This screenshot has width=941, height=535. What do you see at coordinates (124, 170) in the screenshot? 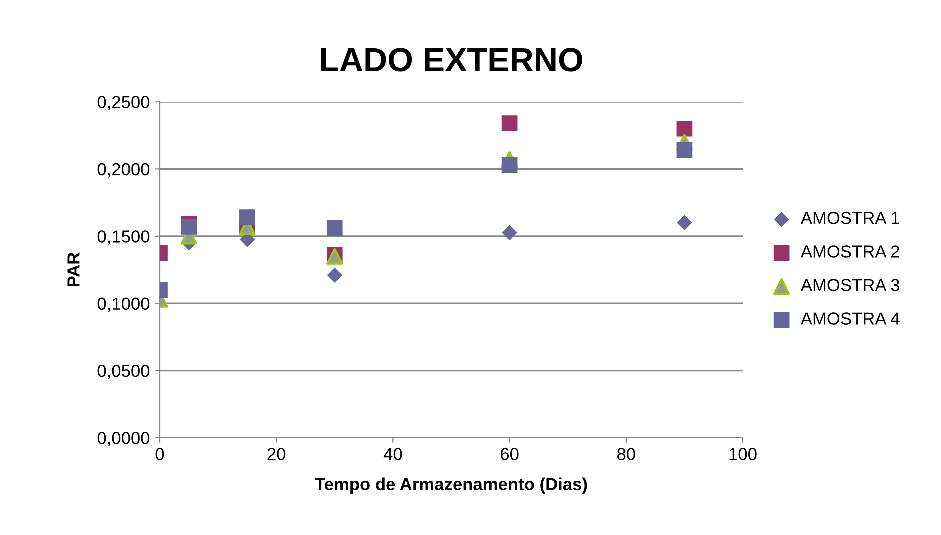
I see `y-tick-label: 0,2000` at bounding box center [124, 170].